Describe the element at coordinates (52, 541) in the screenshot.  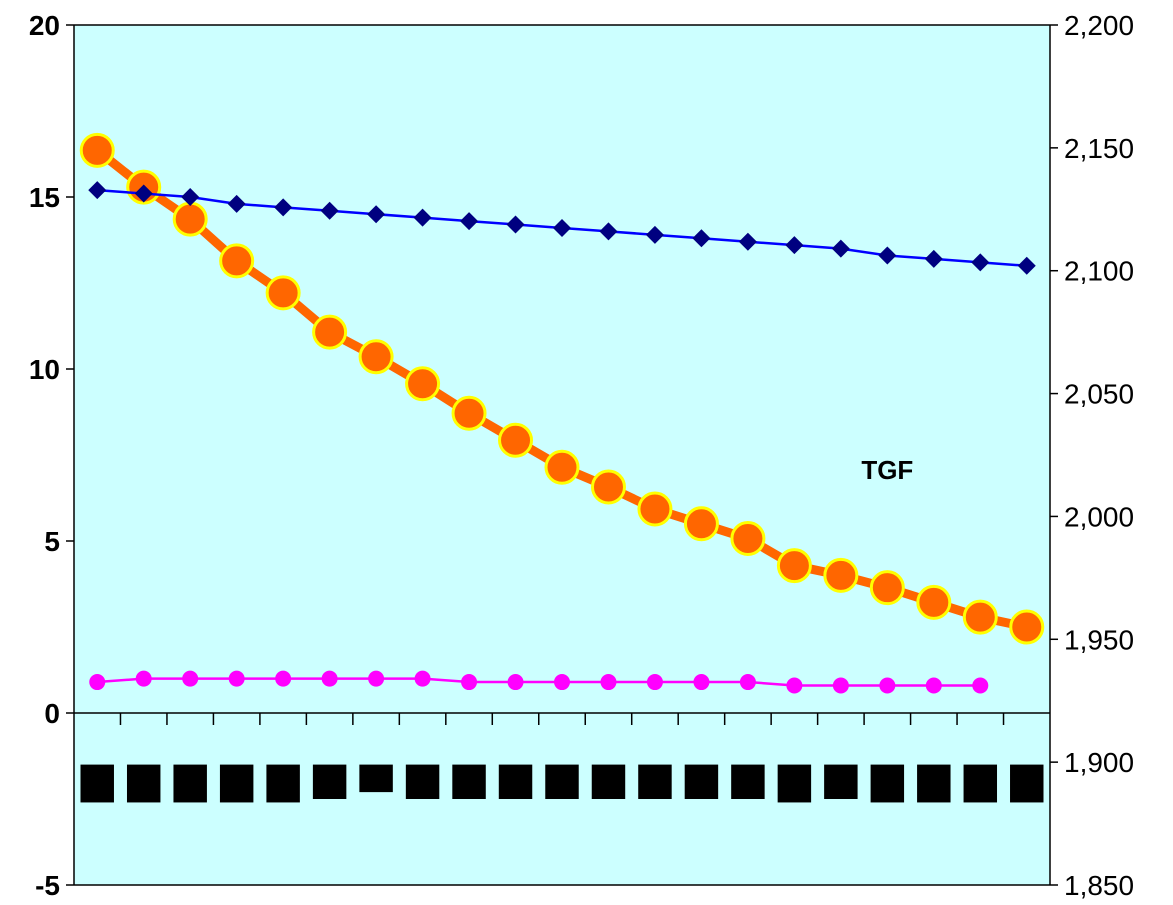
I see `left-tick-label-3: 5` at that location.